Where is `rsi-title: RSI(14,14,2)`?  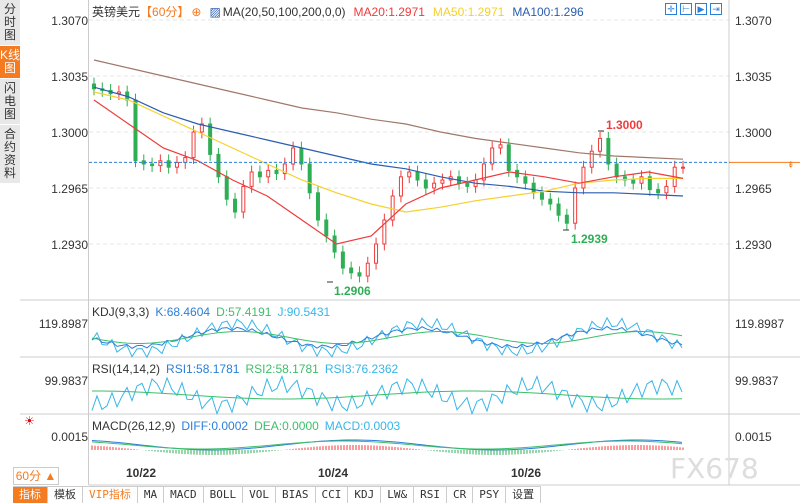
rsi-title: RSI(14,14,2) is located at coordinates (126, 369).